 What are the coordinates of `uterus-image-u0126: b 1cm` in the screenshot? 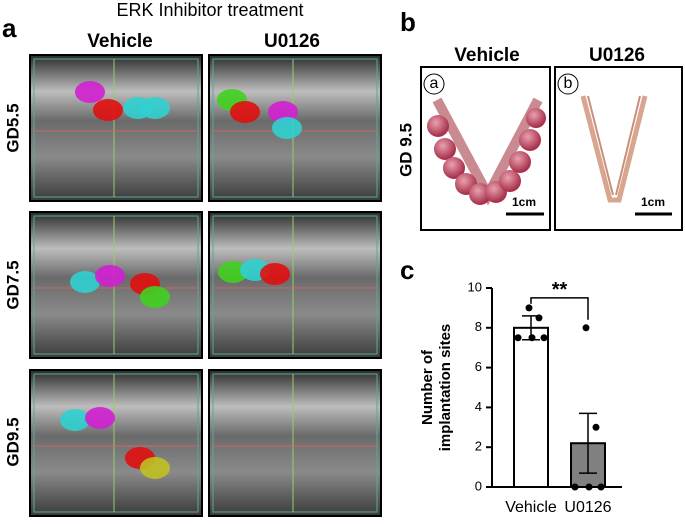 It's located at (618, 148).